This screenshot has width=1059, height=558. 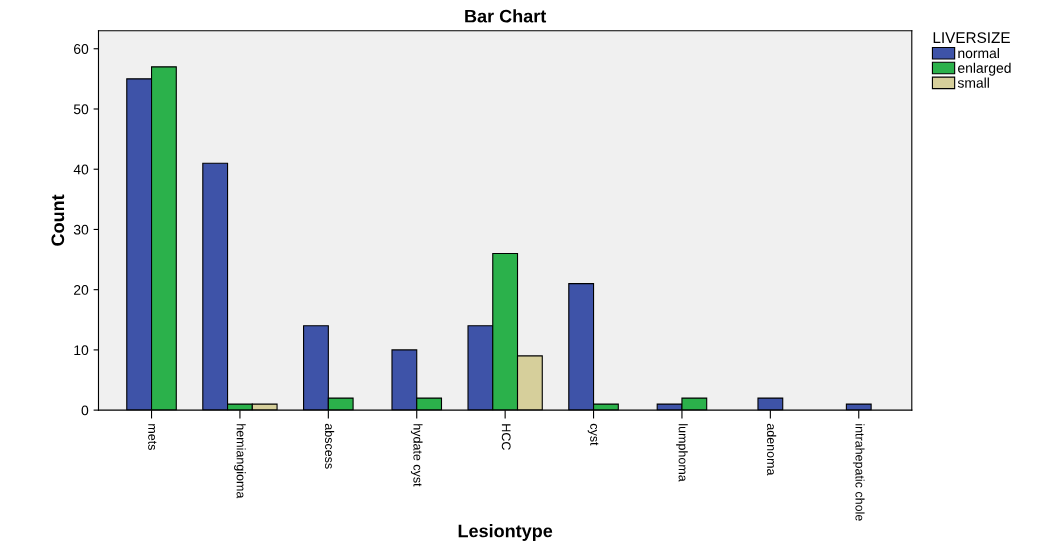 I want to click on y-tick-label: 60, so click(x=81, y=49).